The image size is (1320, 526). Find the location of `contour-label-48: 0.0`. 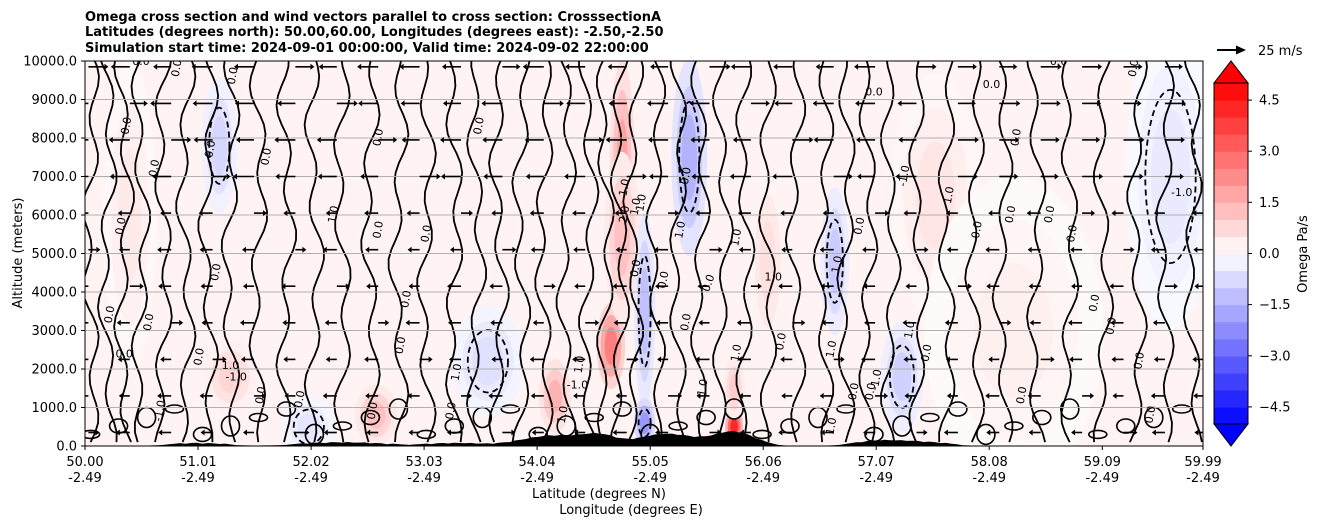

contour-label-48: 0.0 is located at coordinates (859, 225).